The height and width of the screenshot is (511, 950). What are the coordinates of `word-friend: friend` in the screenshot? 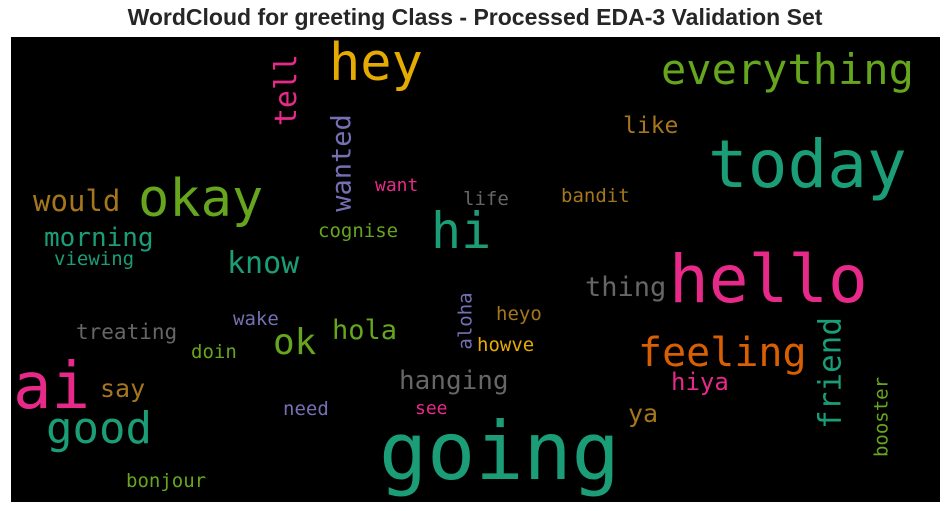 It's located at (830, 373).